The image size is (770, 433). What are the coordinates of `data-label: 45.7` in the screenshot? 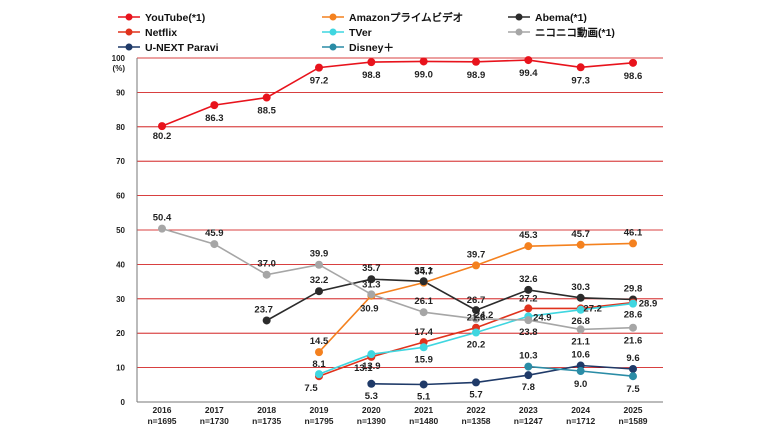 It's located at (580, 234).